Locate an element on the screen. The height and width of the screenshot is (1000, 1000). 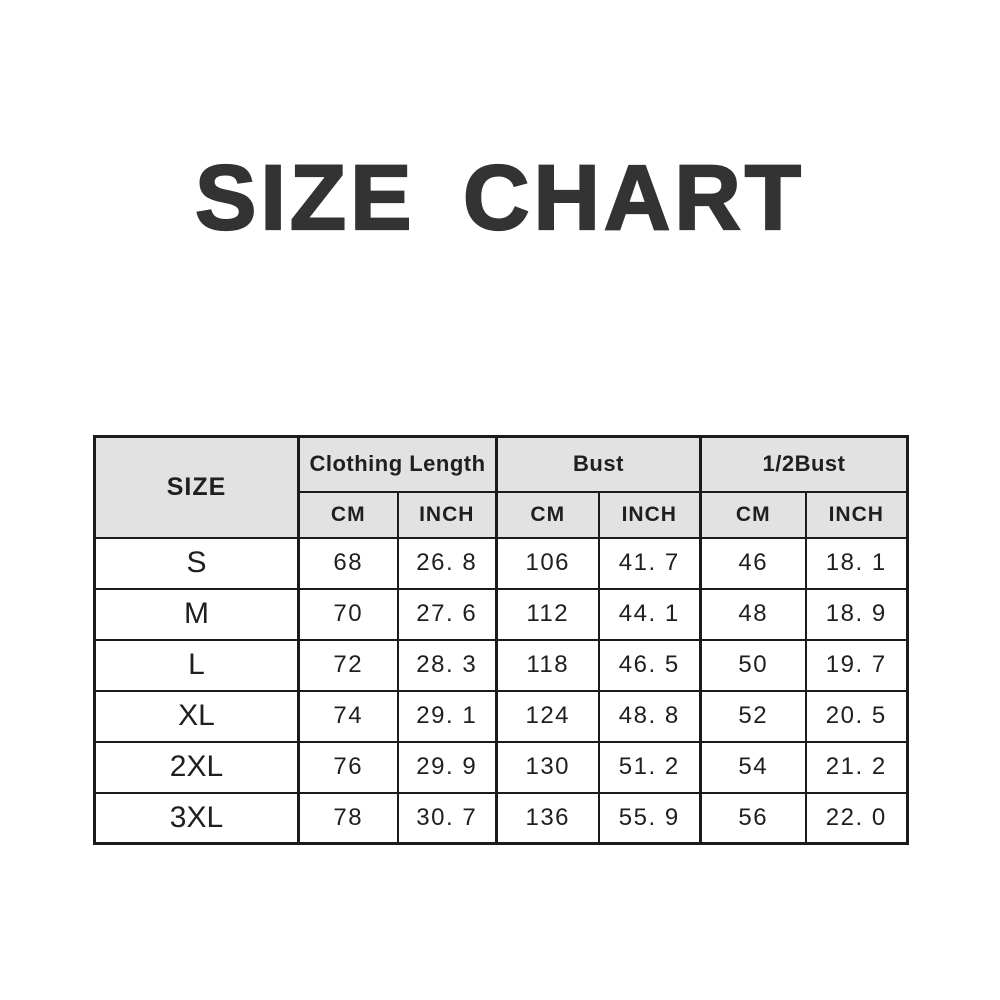
value-cell: 50 is located at coordinates (753, 665).